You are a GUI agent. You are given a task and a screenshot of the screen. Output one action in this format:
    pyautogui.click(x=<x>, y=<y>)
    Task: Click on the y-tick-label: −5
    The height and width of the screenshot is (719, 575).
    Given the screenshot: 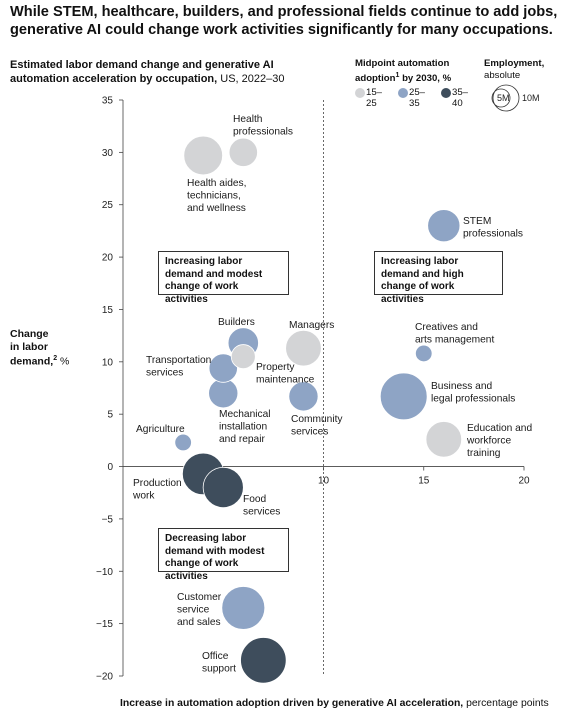 What is the action you would take?
    pyautogui.click(x=108, y=519)
    